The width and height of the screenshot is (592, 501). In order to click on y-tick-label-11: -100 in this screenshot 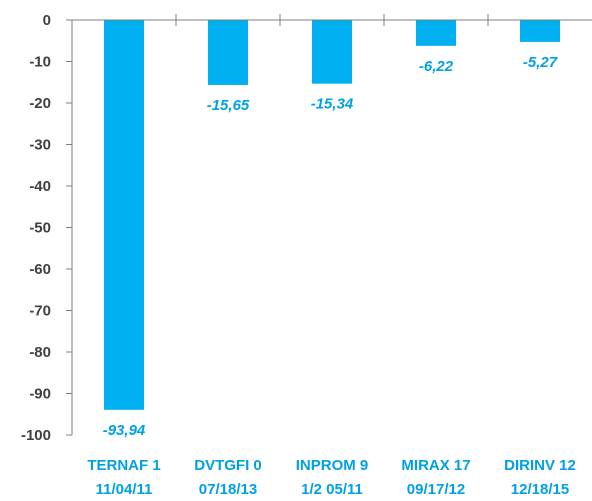, I will do `click(36, 435)`.